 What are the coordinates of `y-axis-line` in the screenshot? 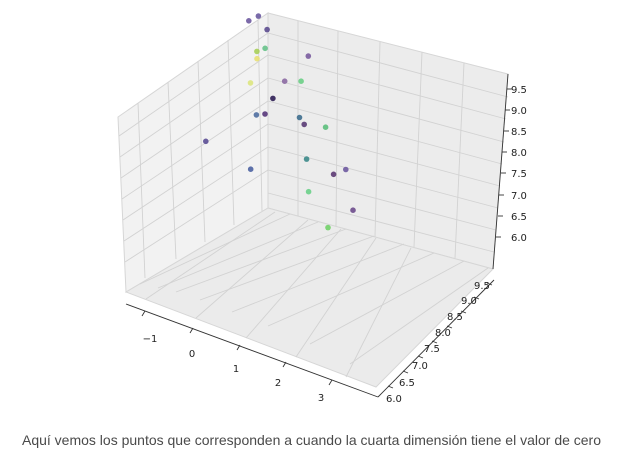 It's located at (436, 338).